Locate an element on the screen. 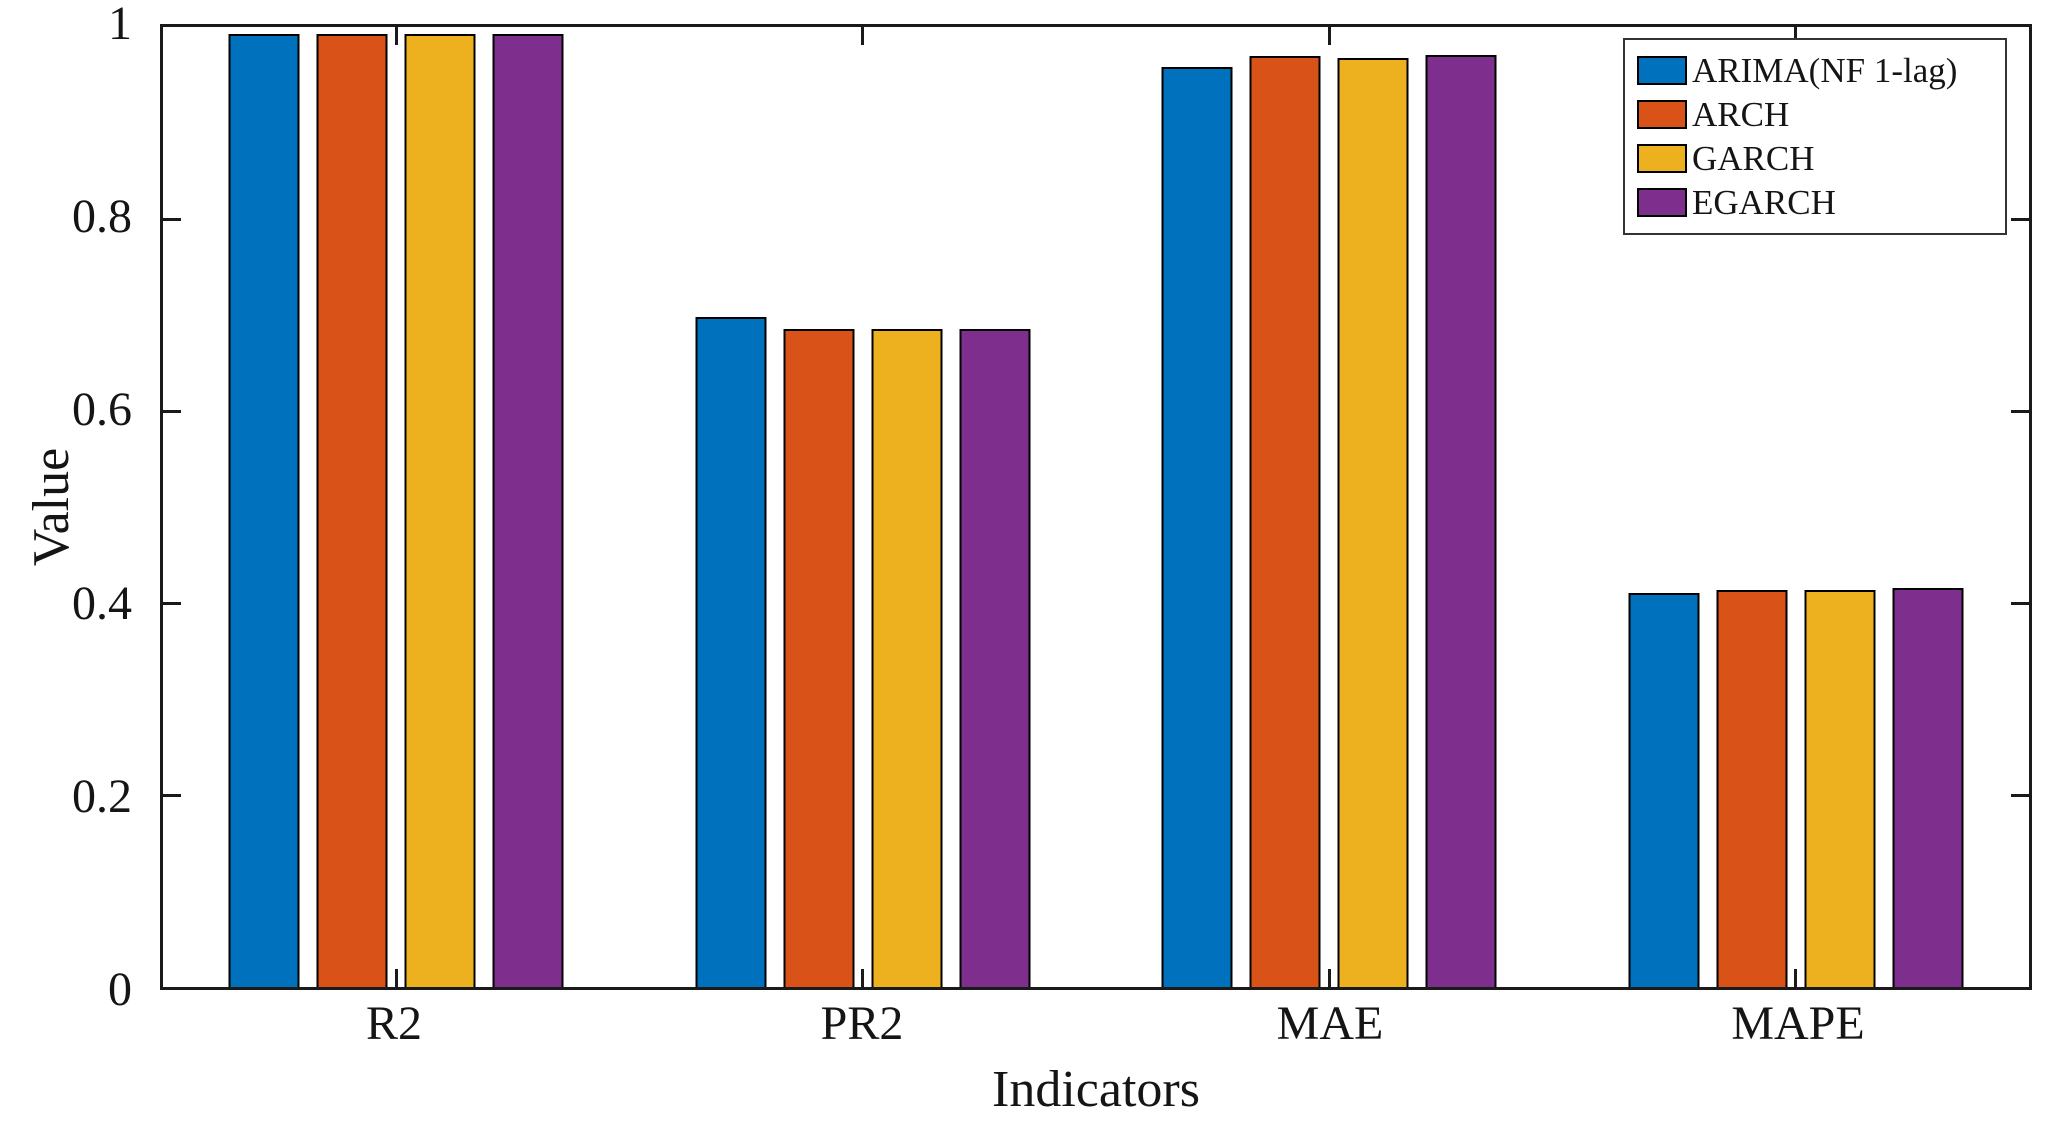 Image resolution: width=2064 pixels, height=1129 pixels. y-tick-label: 0.6 is located at coordinates (102, 410).